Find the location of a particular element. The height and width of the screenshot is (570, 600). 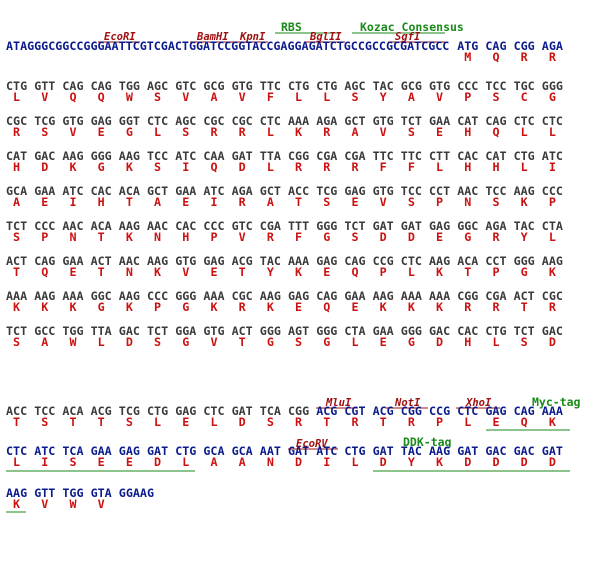

feature-label: EcoRV is located at coordinates (312, 444).